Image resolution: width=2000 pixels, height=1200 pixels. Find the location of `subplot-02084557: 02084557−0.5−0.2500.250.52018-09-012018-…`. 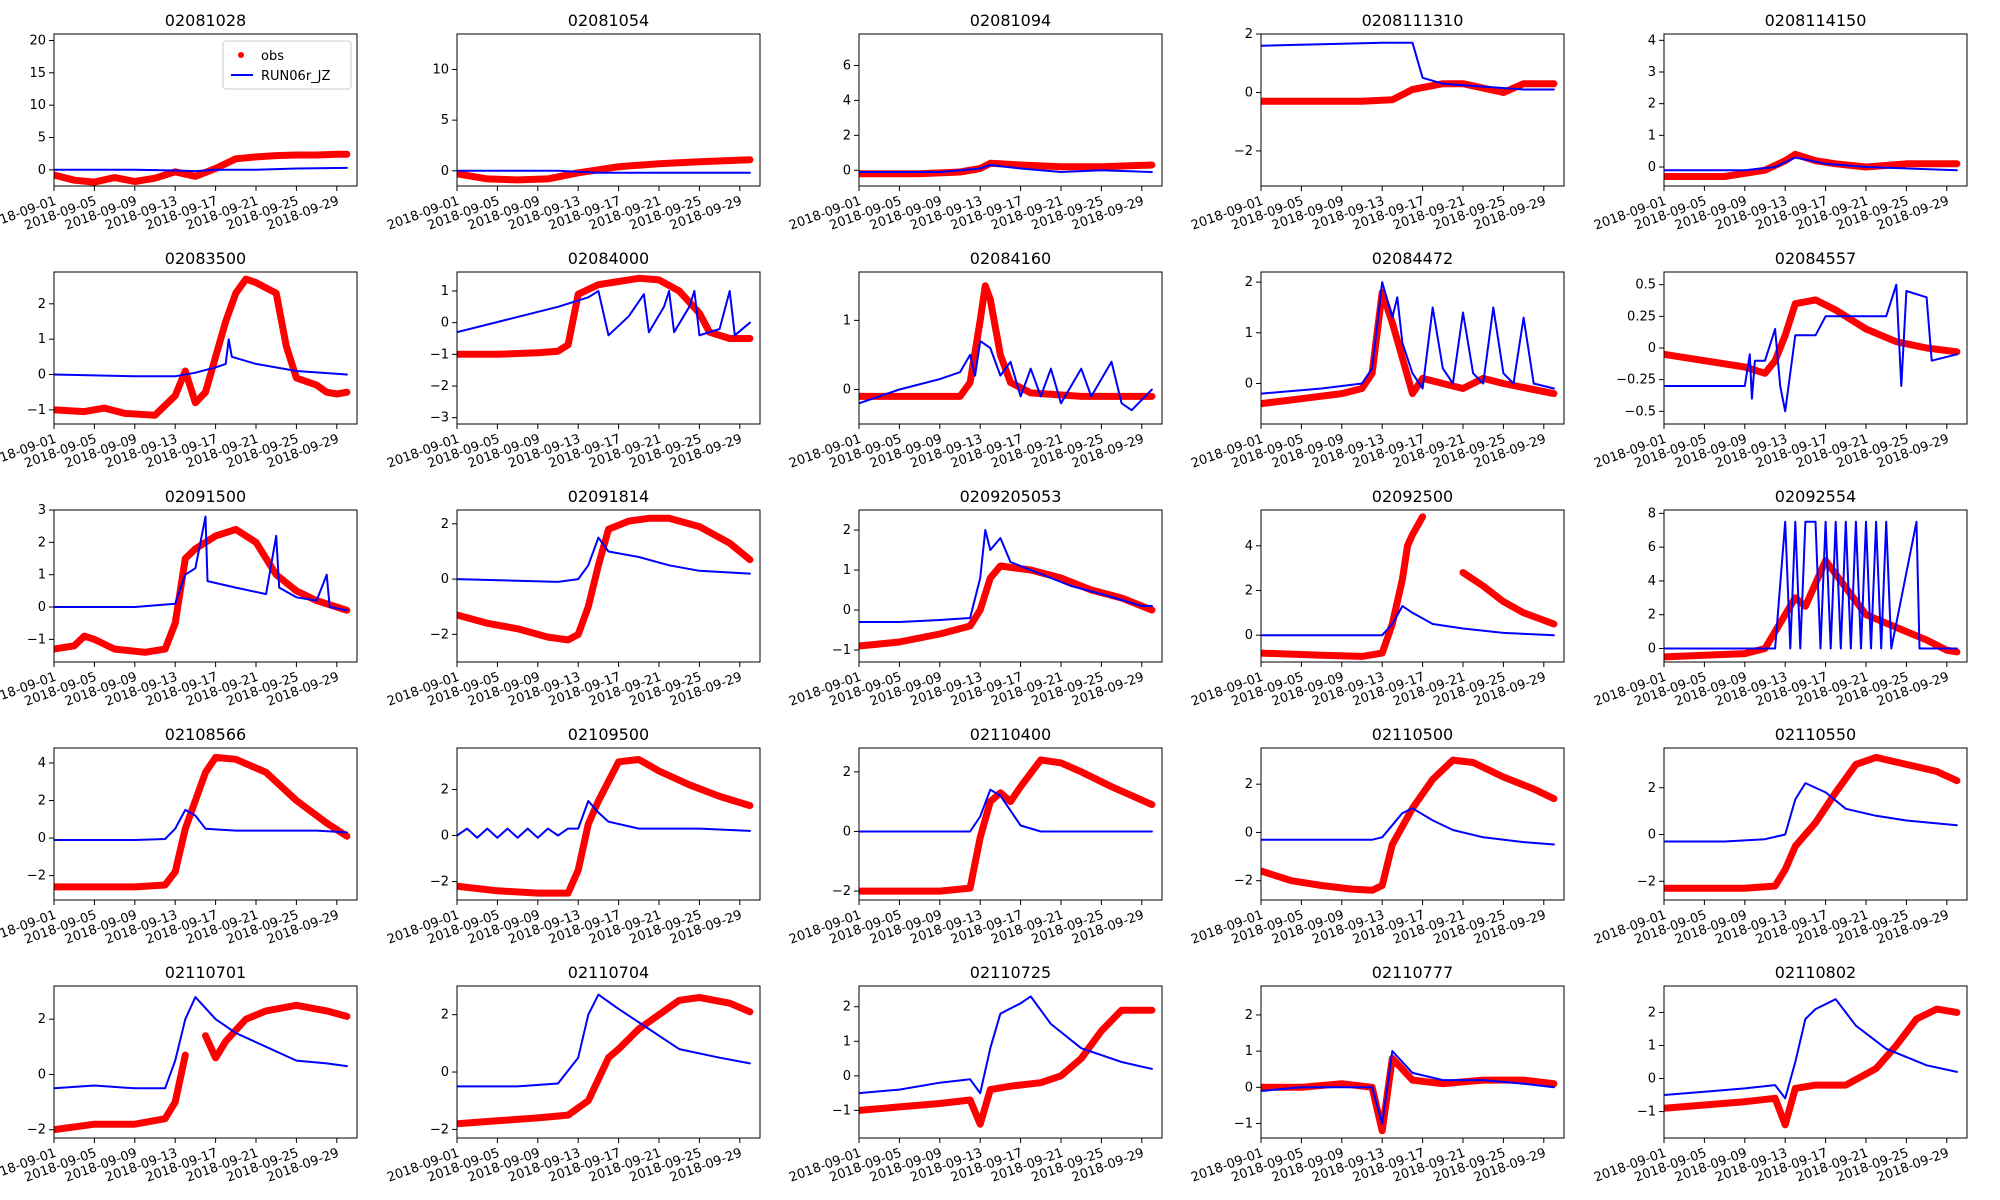

subplot-02084557: 02084557−0.5−0.2500.250.52018-09-012018-… is located at coordinates (1780, 360).